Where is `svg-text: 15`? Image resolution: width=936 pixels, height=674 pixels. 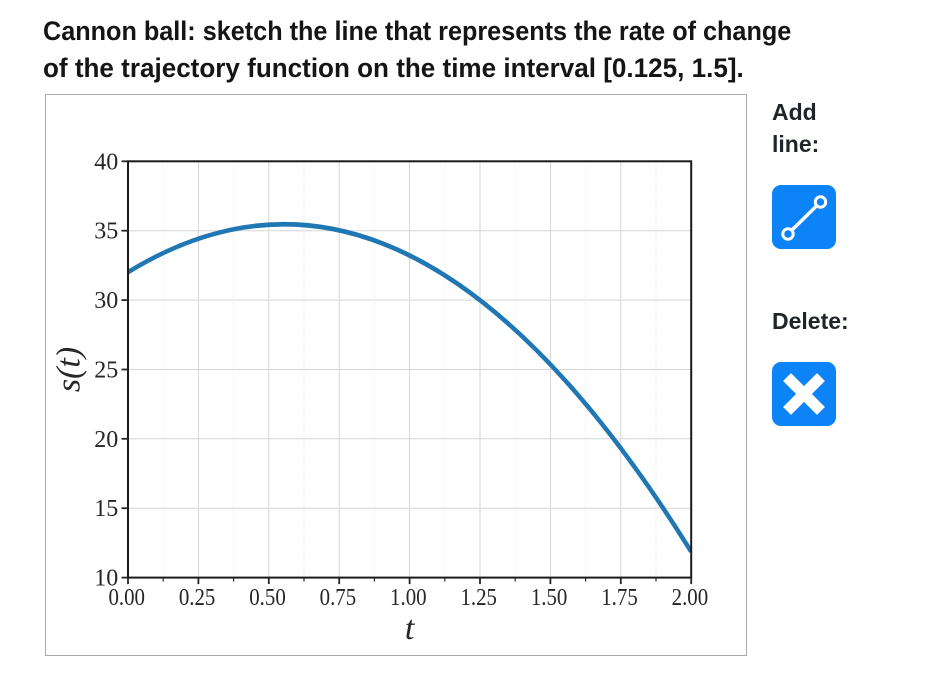
svg-text: 15 is located at coordinates (106, 509).